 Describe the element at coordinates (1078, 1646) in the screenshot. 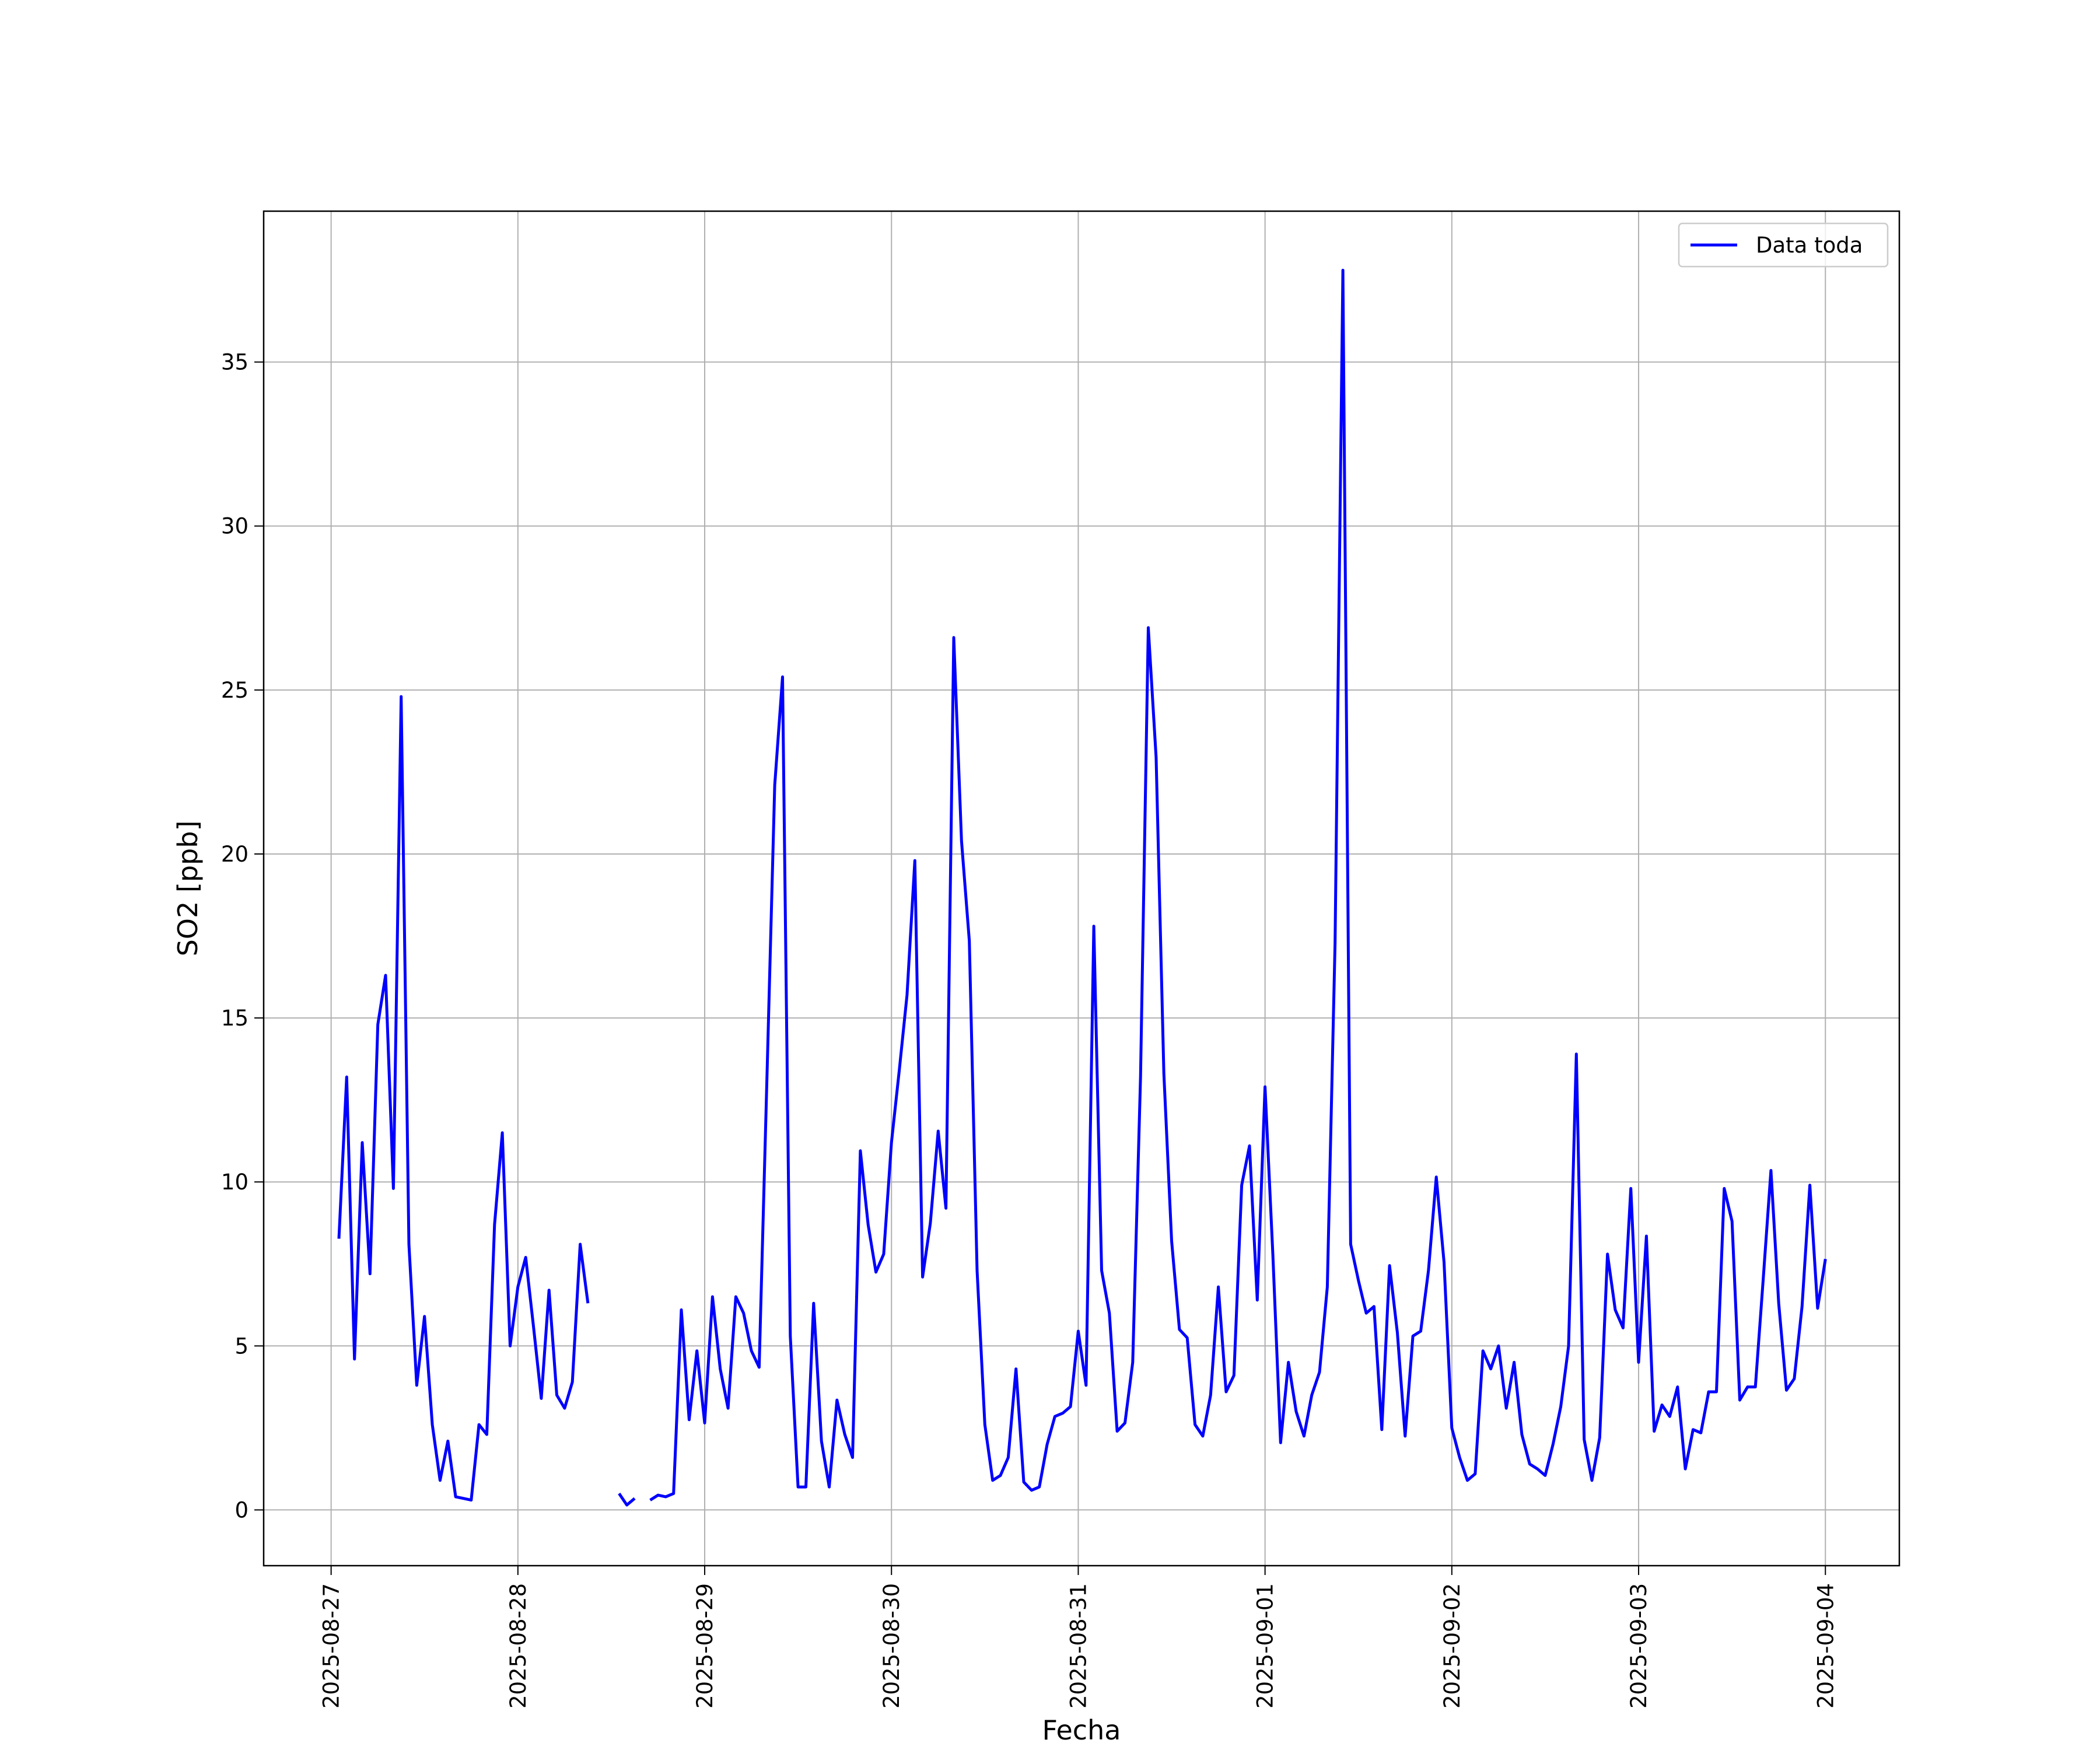

I see `x-tick-label: 2025-08-31` at that location.